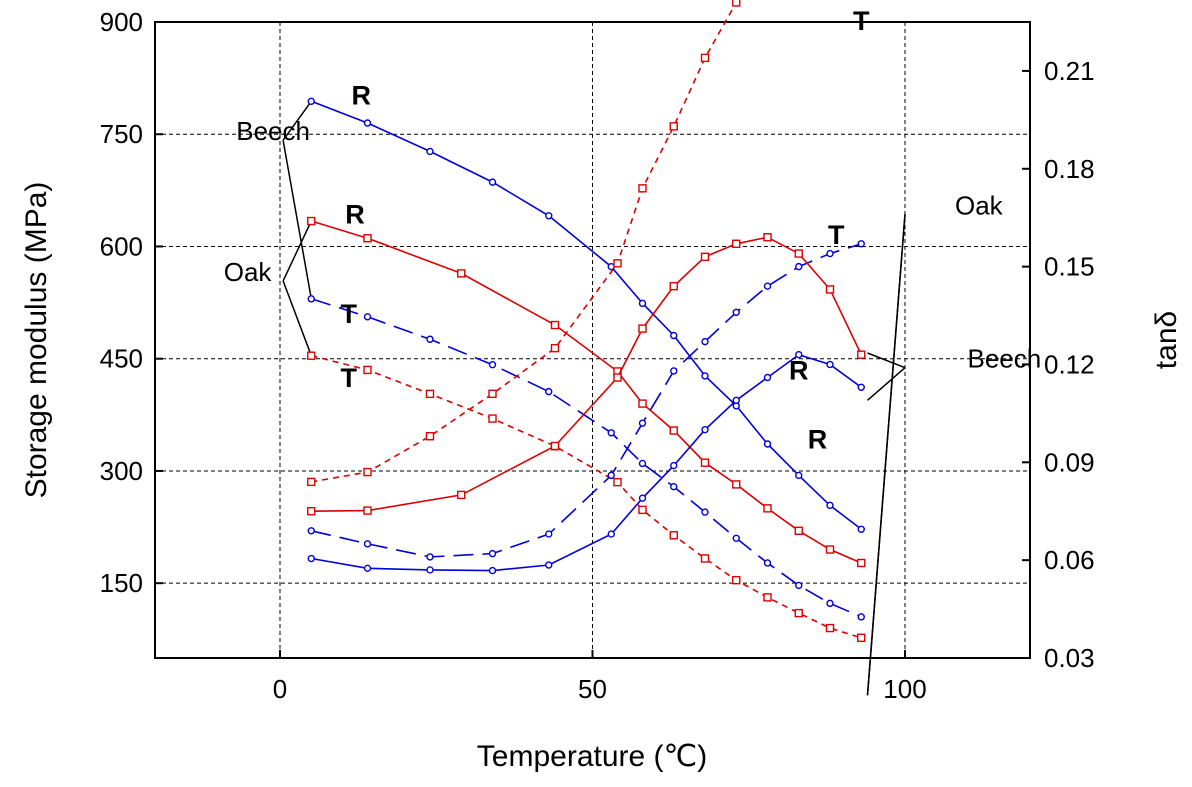  I want to click on series-line, so click(586, 462).